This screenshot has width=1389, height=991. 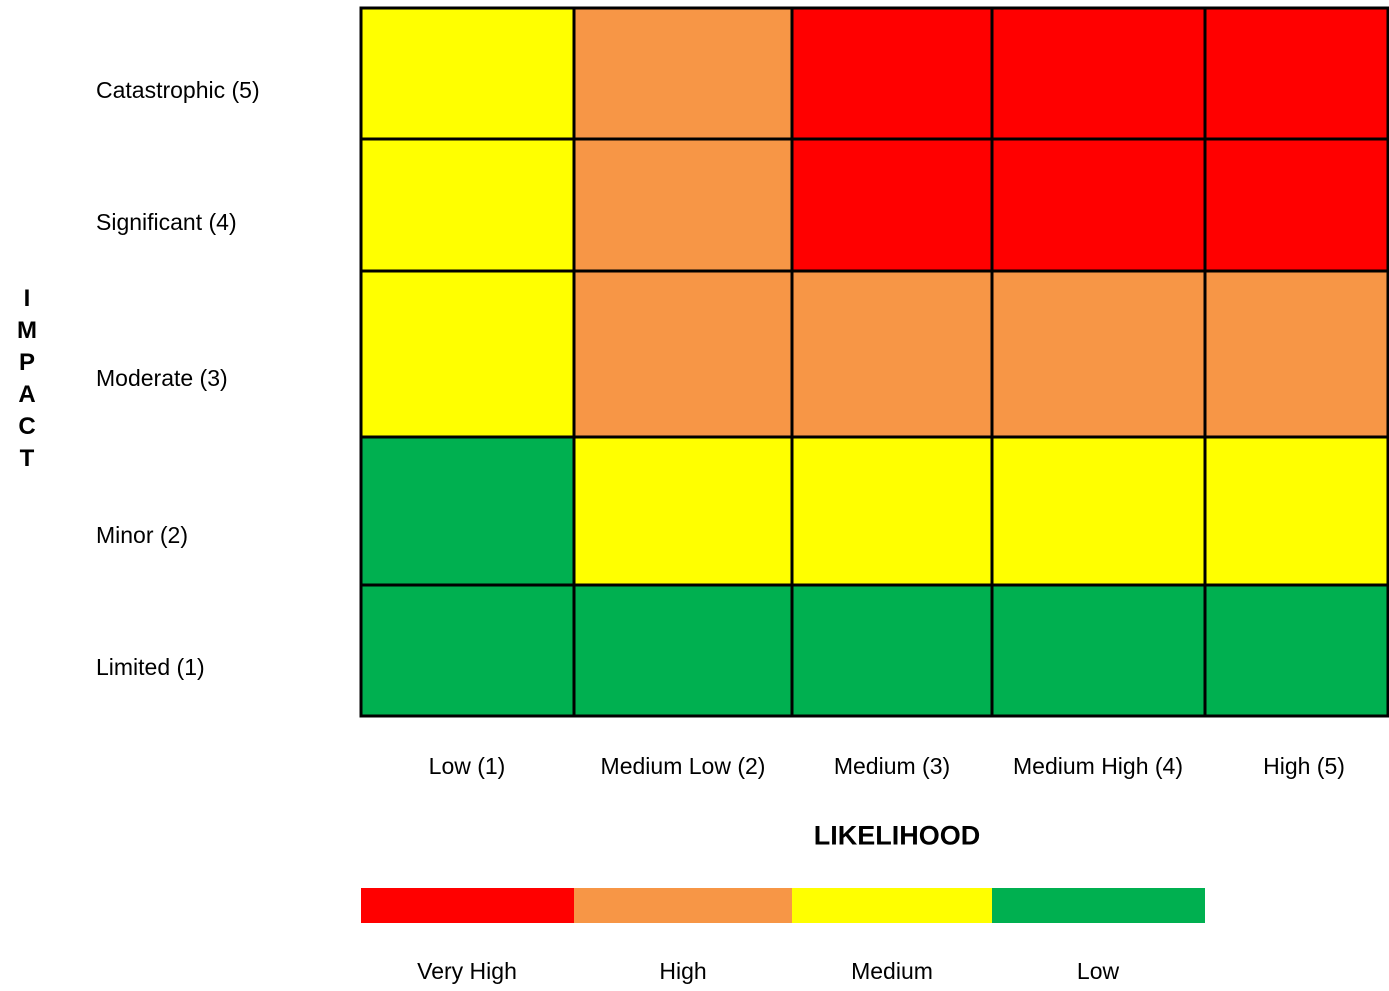 What do you see at coordinates (1098, 905) in the screenshot?
I see `legend-swatch-low` at bounding box center [1098, 905].